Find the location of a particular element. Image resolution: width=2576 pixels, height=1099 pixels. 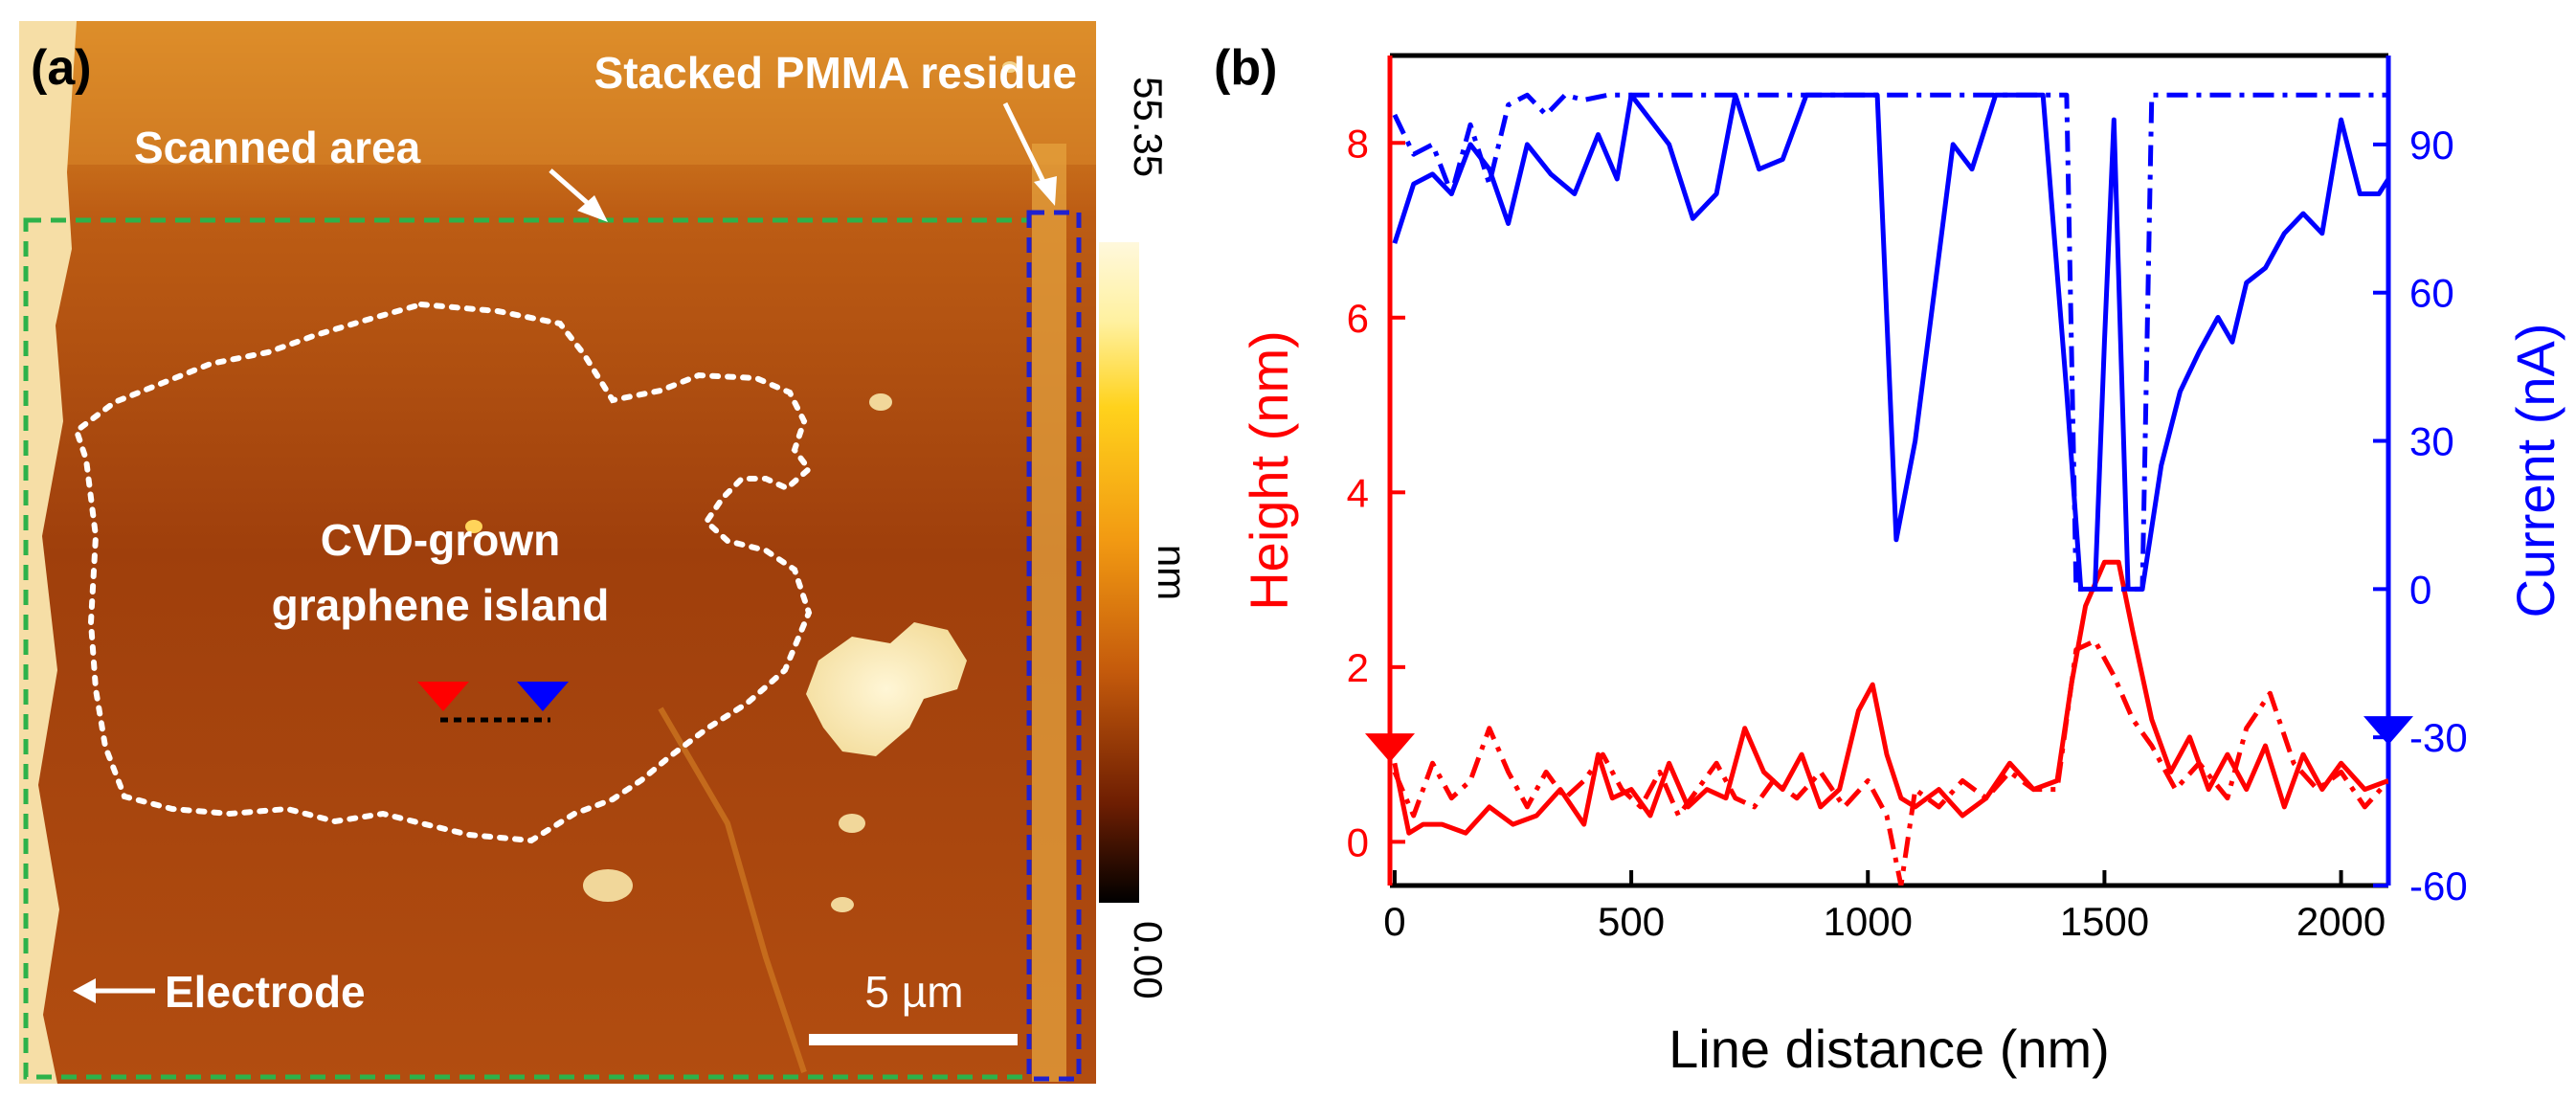

island-label-line1: CVD-grown is located at coordinates (441, 540).